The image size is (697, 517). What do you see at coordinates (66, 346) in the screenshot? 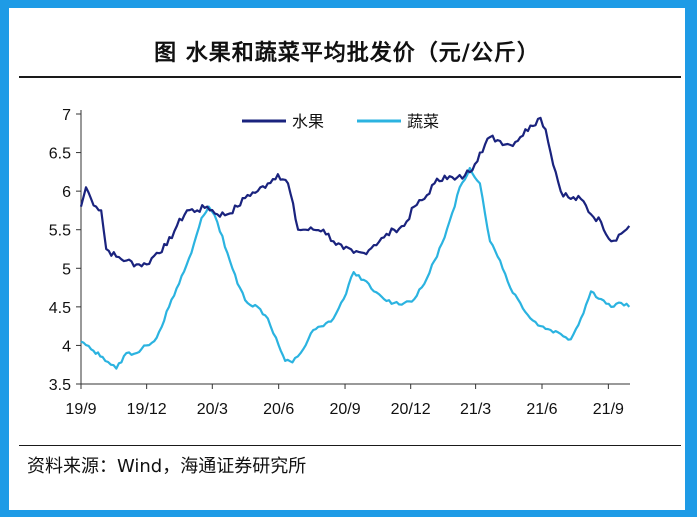
I see `y-tick-label: 4` at bounding box center [66, 346].